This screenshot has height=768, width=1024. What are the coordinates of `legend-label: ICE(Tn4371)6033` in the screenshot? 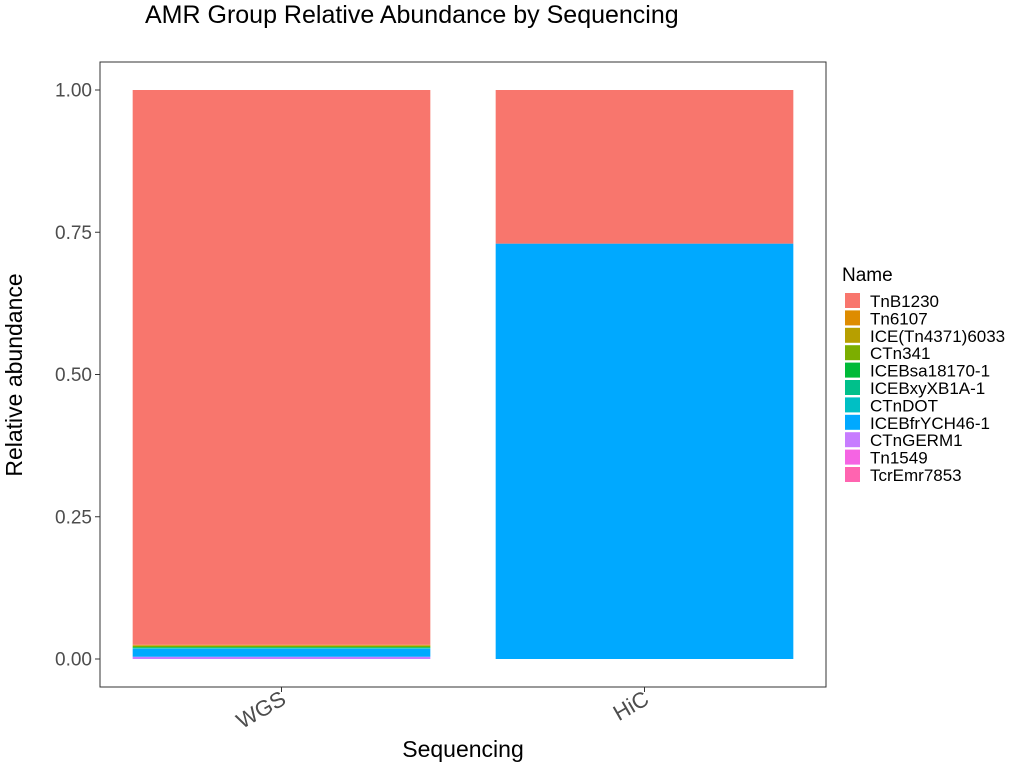 It's located at (937, 336).